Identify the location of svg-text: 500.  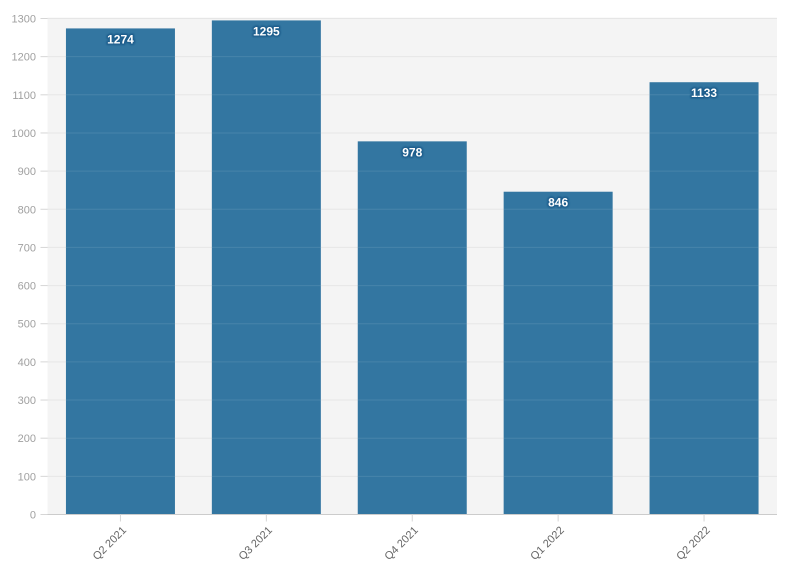
(27, 325).